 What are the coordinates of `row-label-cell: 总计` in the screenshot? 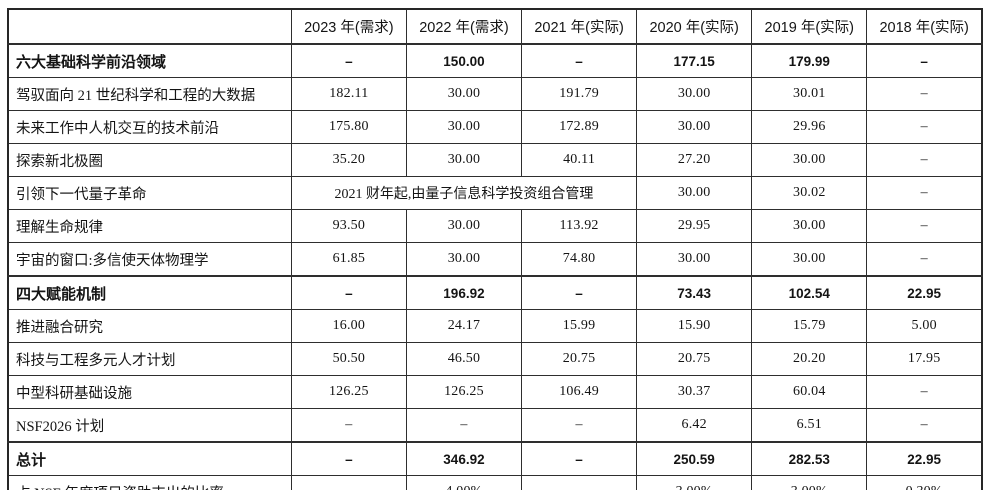 It's located at (149, 458).